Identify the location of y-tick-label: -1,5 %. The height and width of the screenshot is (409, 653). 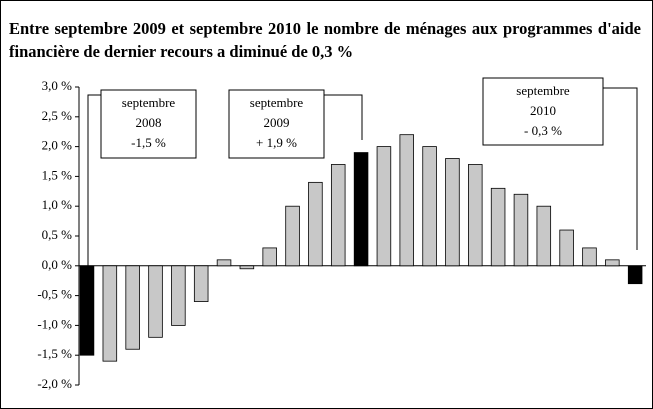
(54, 353).